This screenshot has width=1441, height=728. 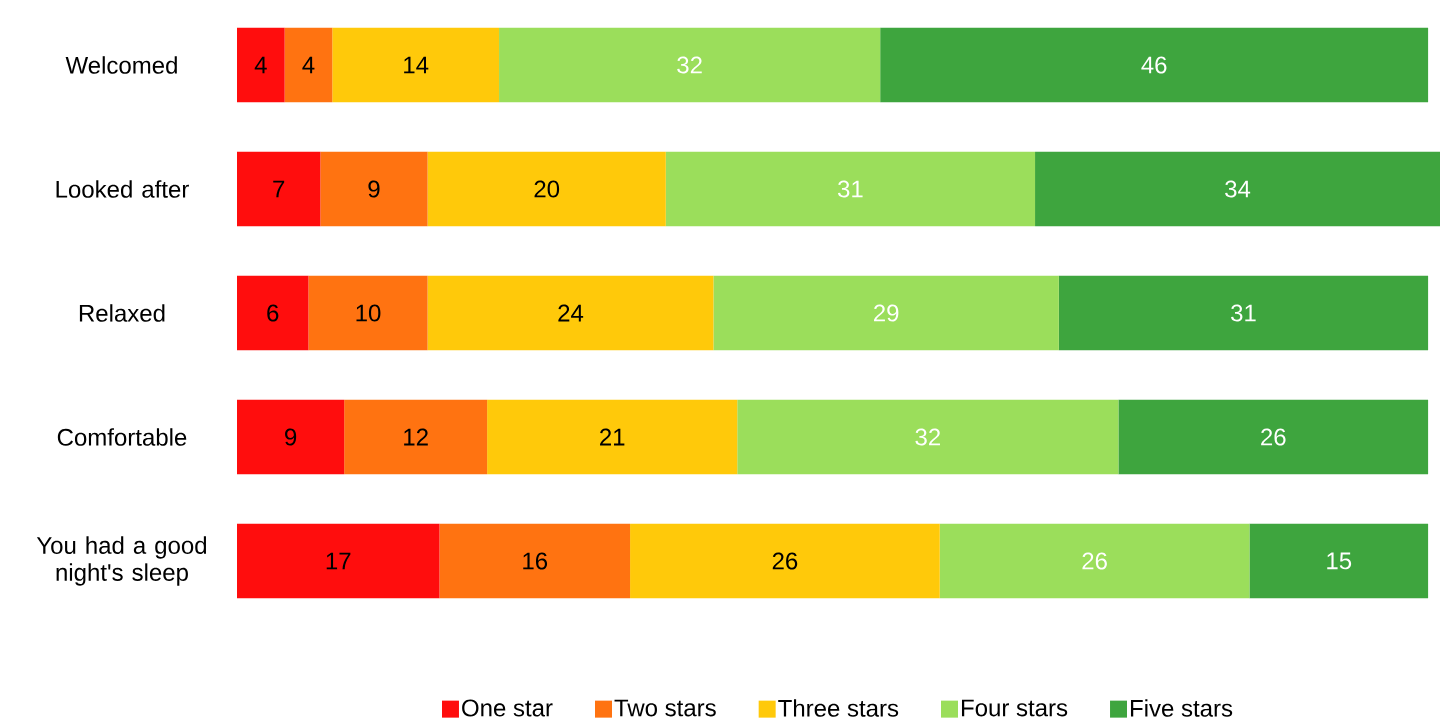 I want to click on data-label: 14, so click(x=416, y=65).